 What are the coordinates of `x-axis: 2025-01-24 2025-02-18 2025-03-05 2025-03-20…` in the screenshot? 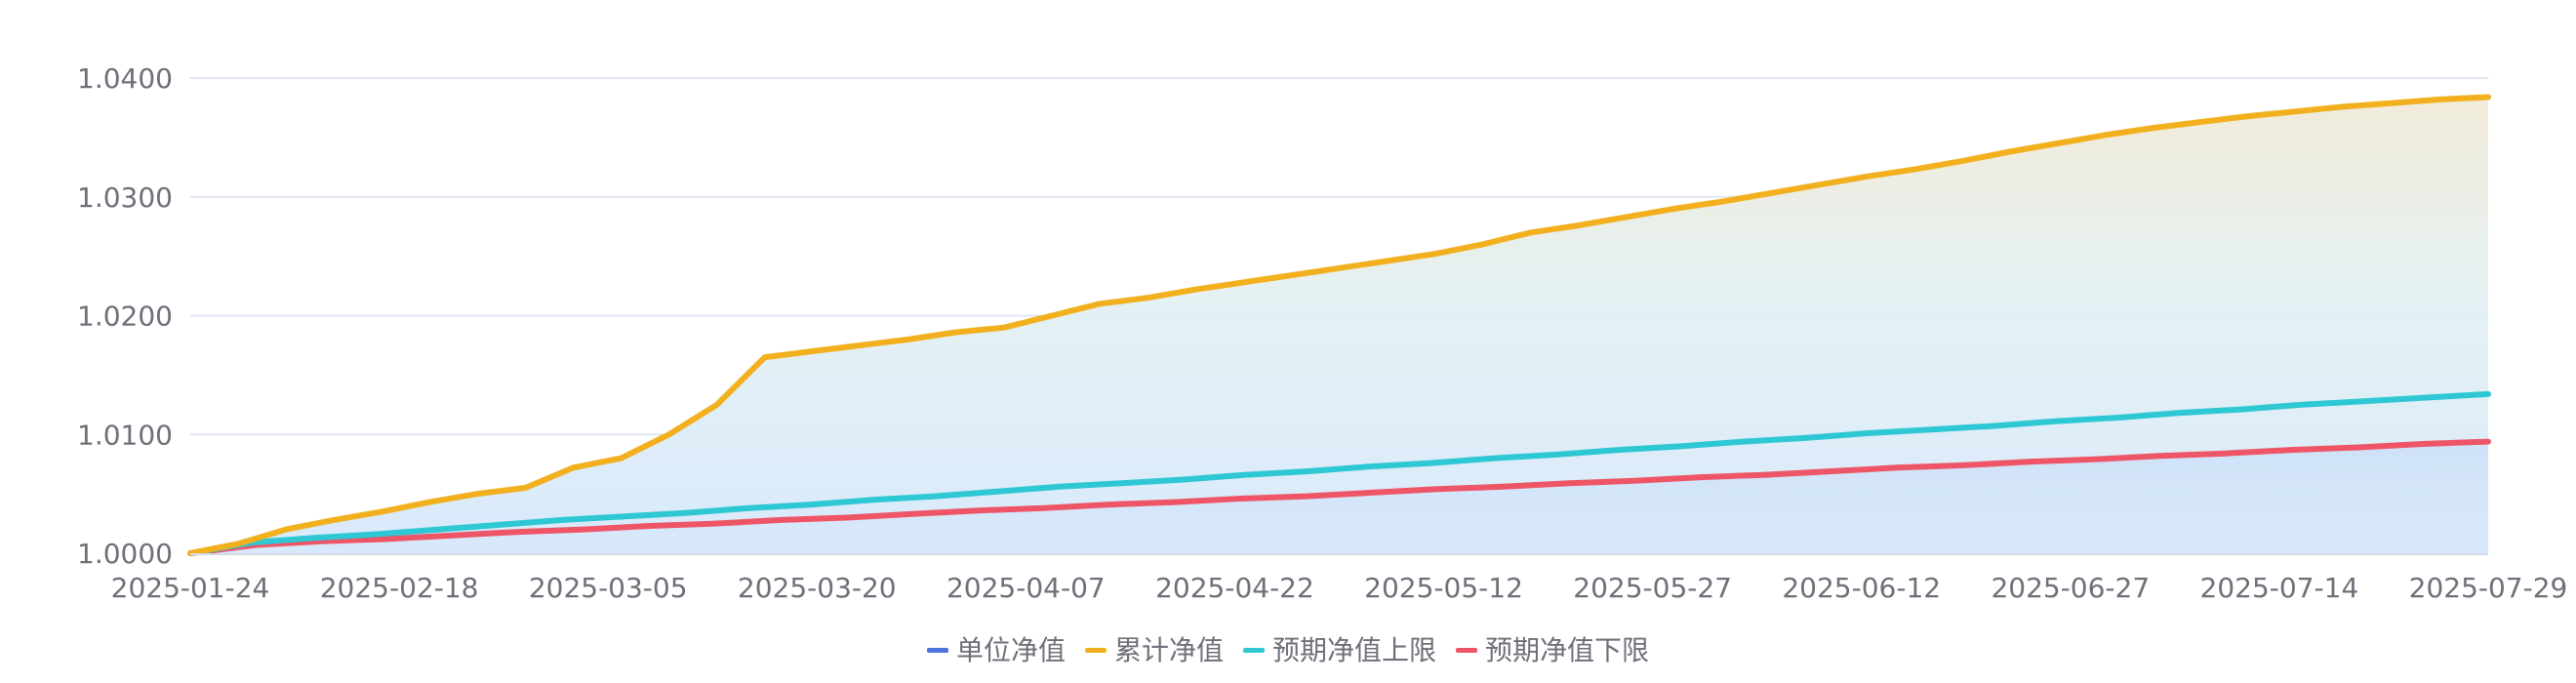 It's located at (1339, 578).